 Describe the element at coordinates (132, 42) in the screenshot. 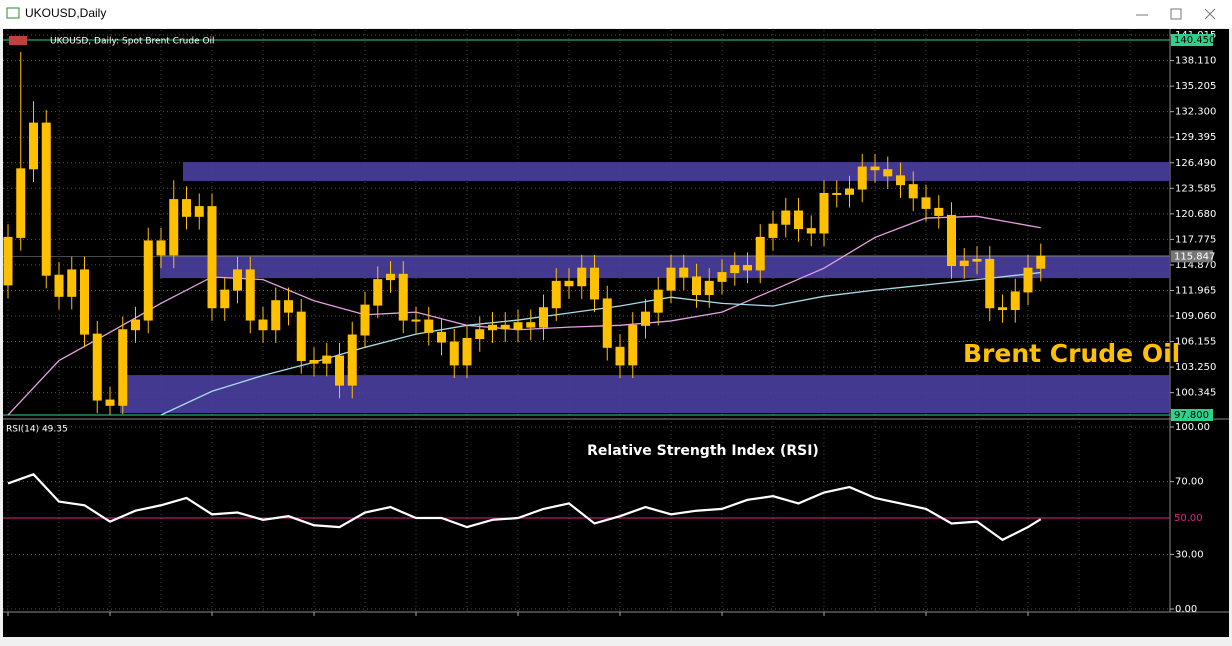

I see `chart-title: UKOUSD, Daily: Spot Brent Crude Oil` at that location.